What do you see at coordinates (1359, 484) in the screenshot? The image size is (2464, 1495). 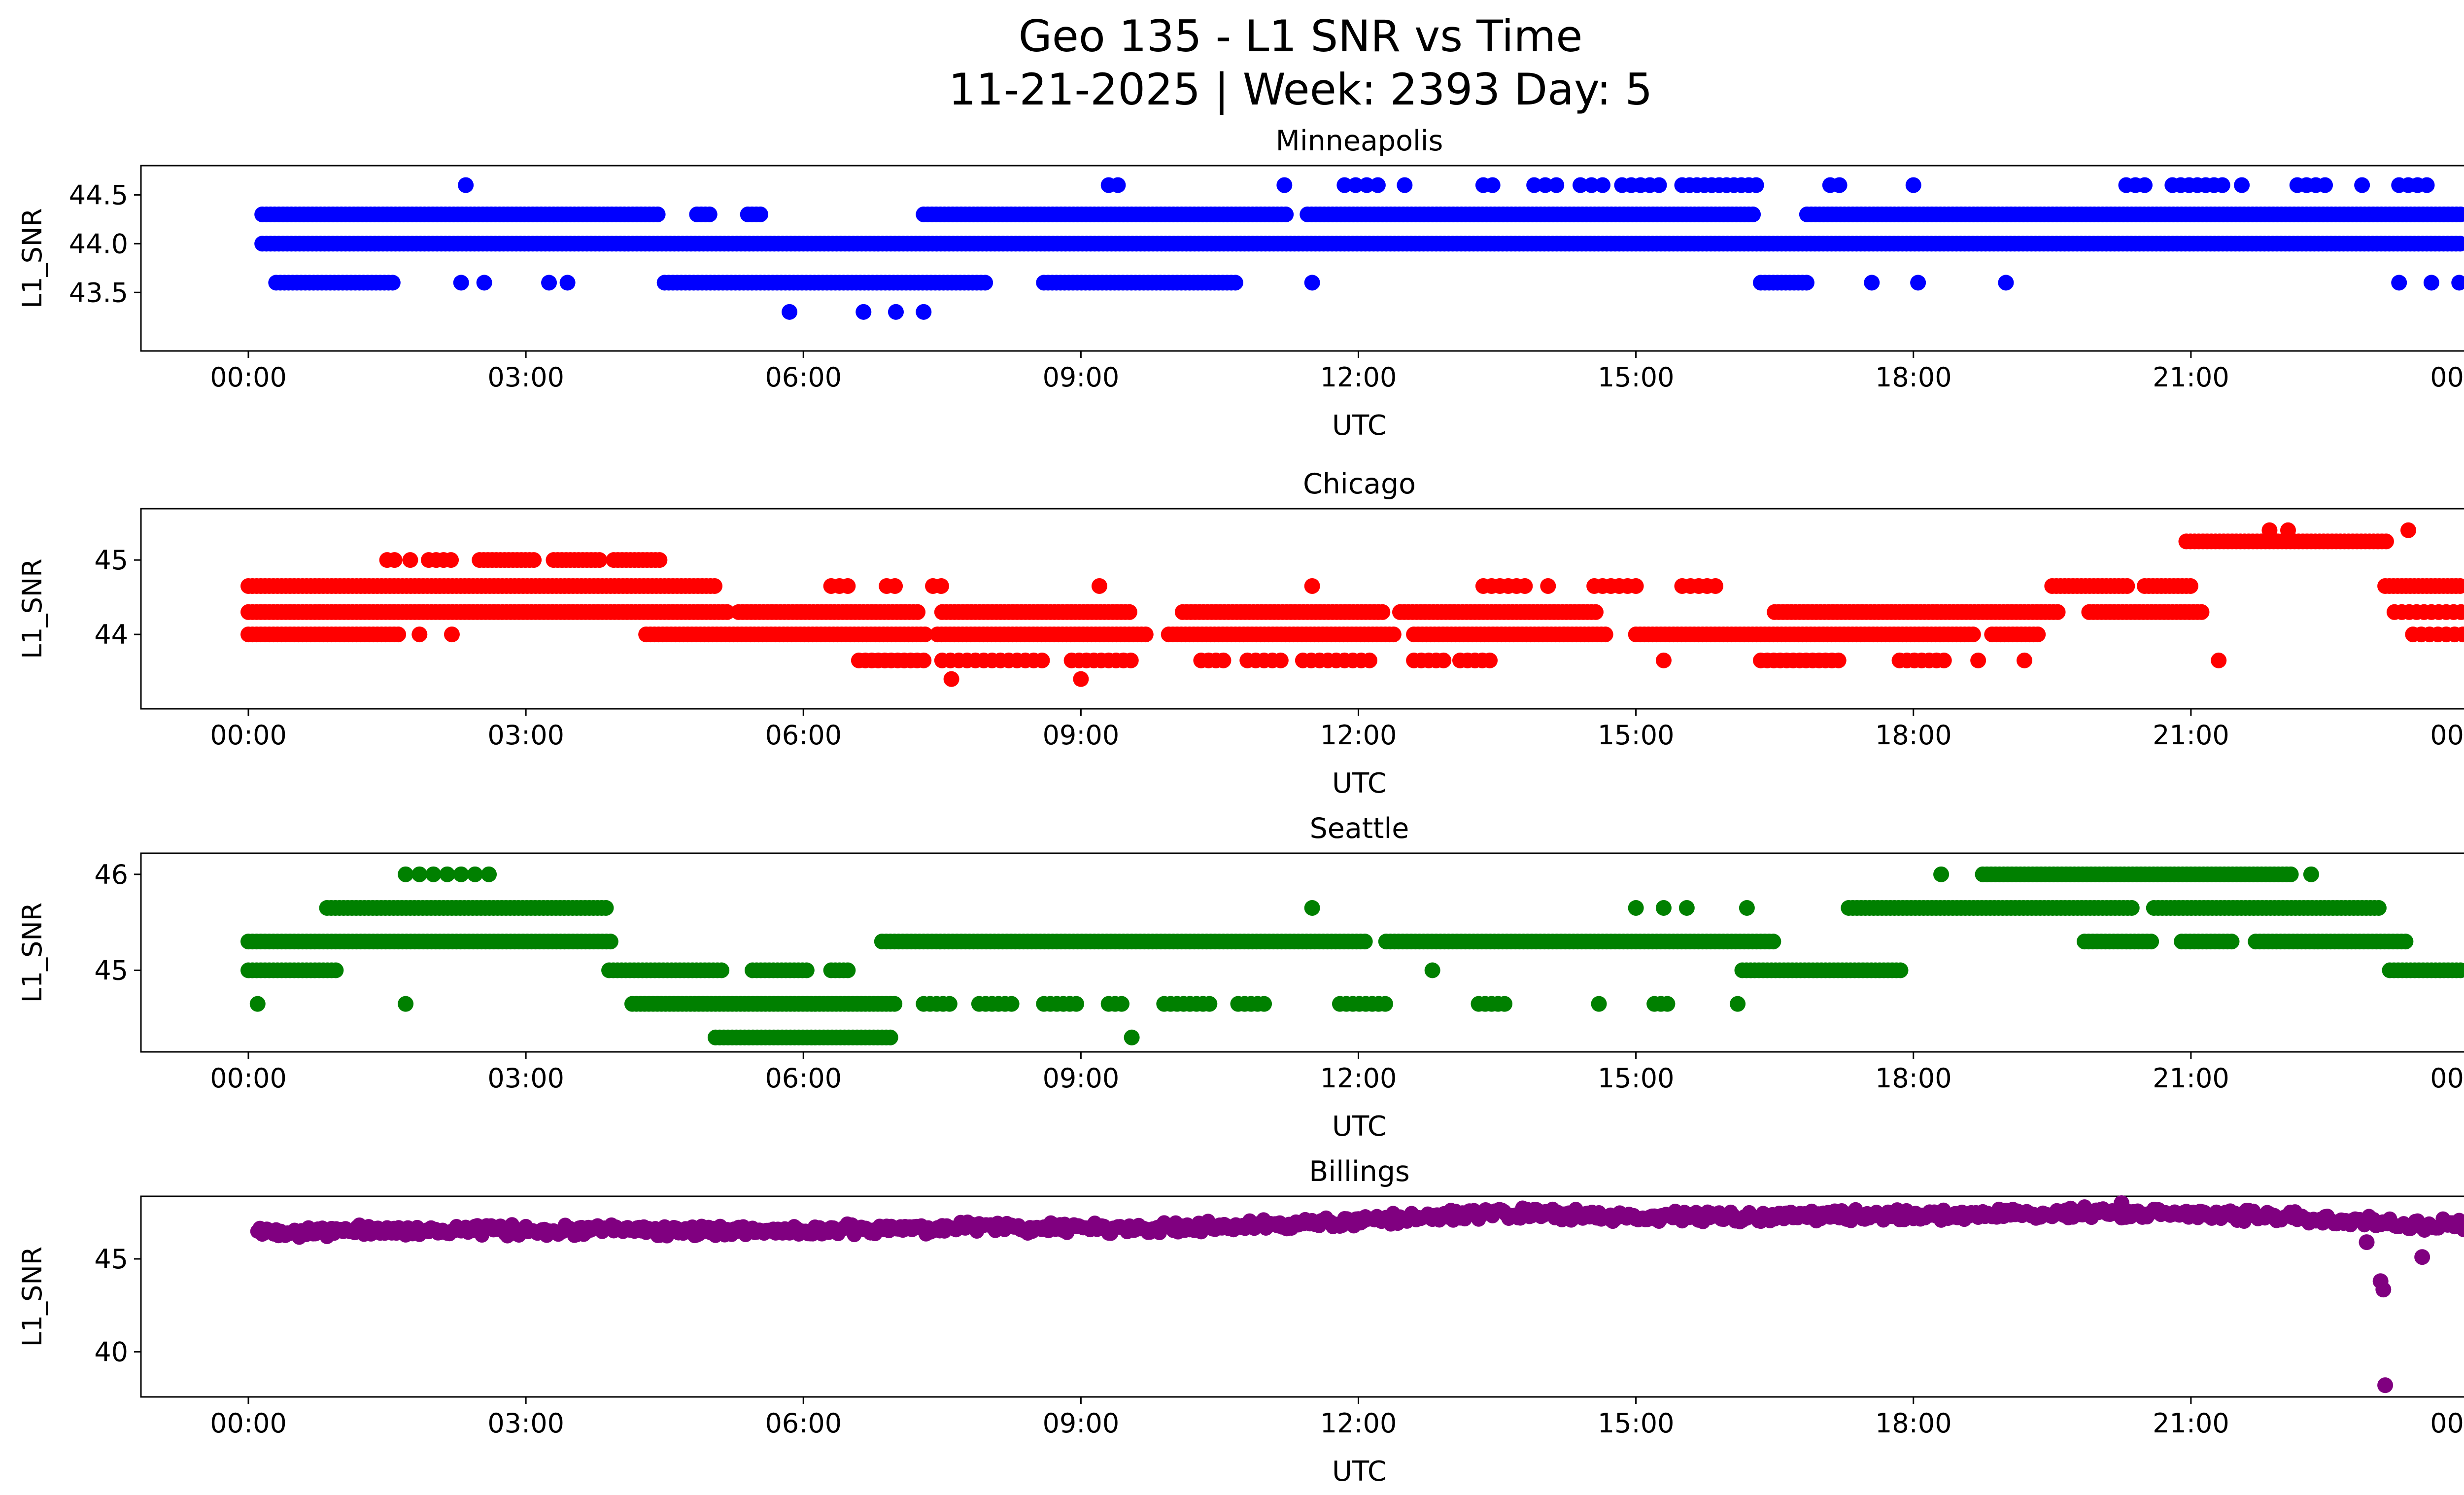 I see `subplot-title-chicago: Chicago` at bounding box center [1359, 484].